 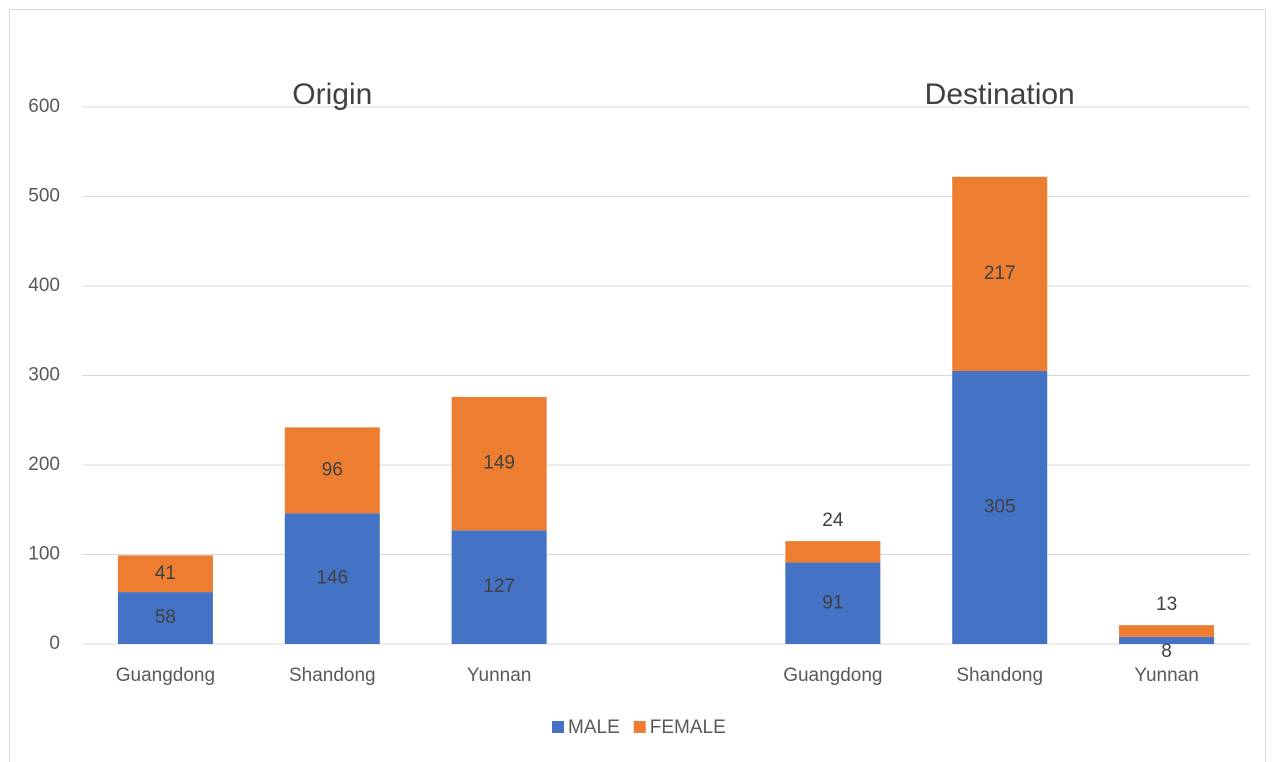 I want to click on data-label: 96, so click(x=332, y=469).